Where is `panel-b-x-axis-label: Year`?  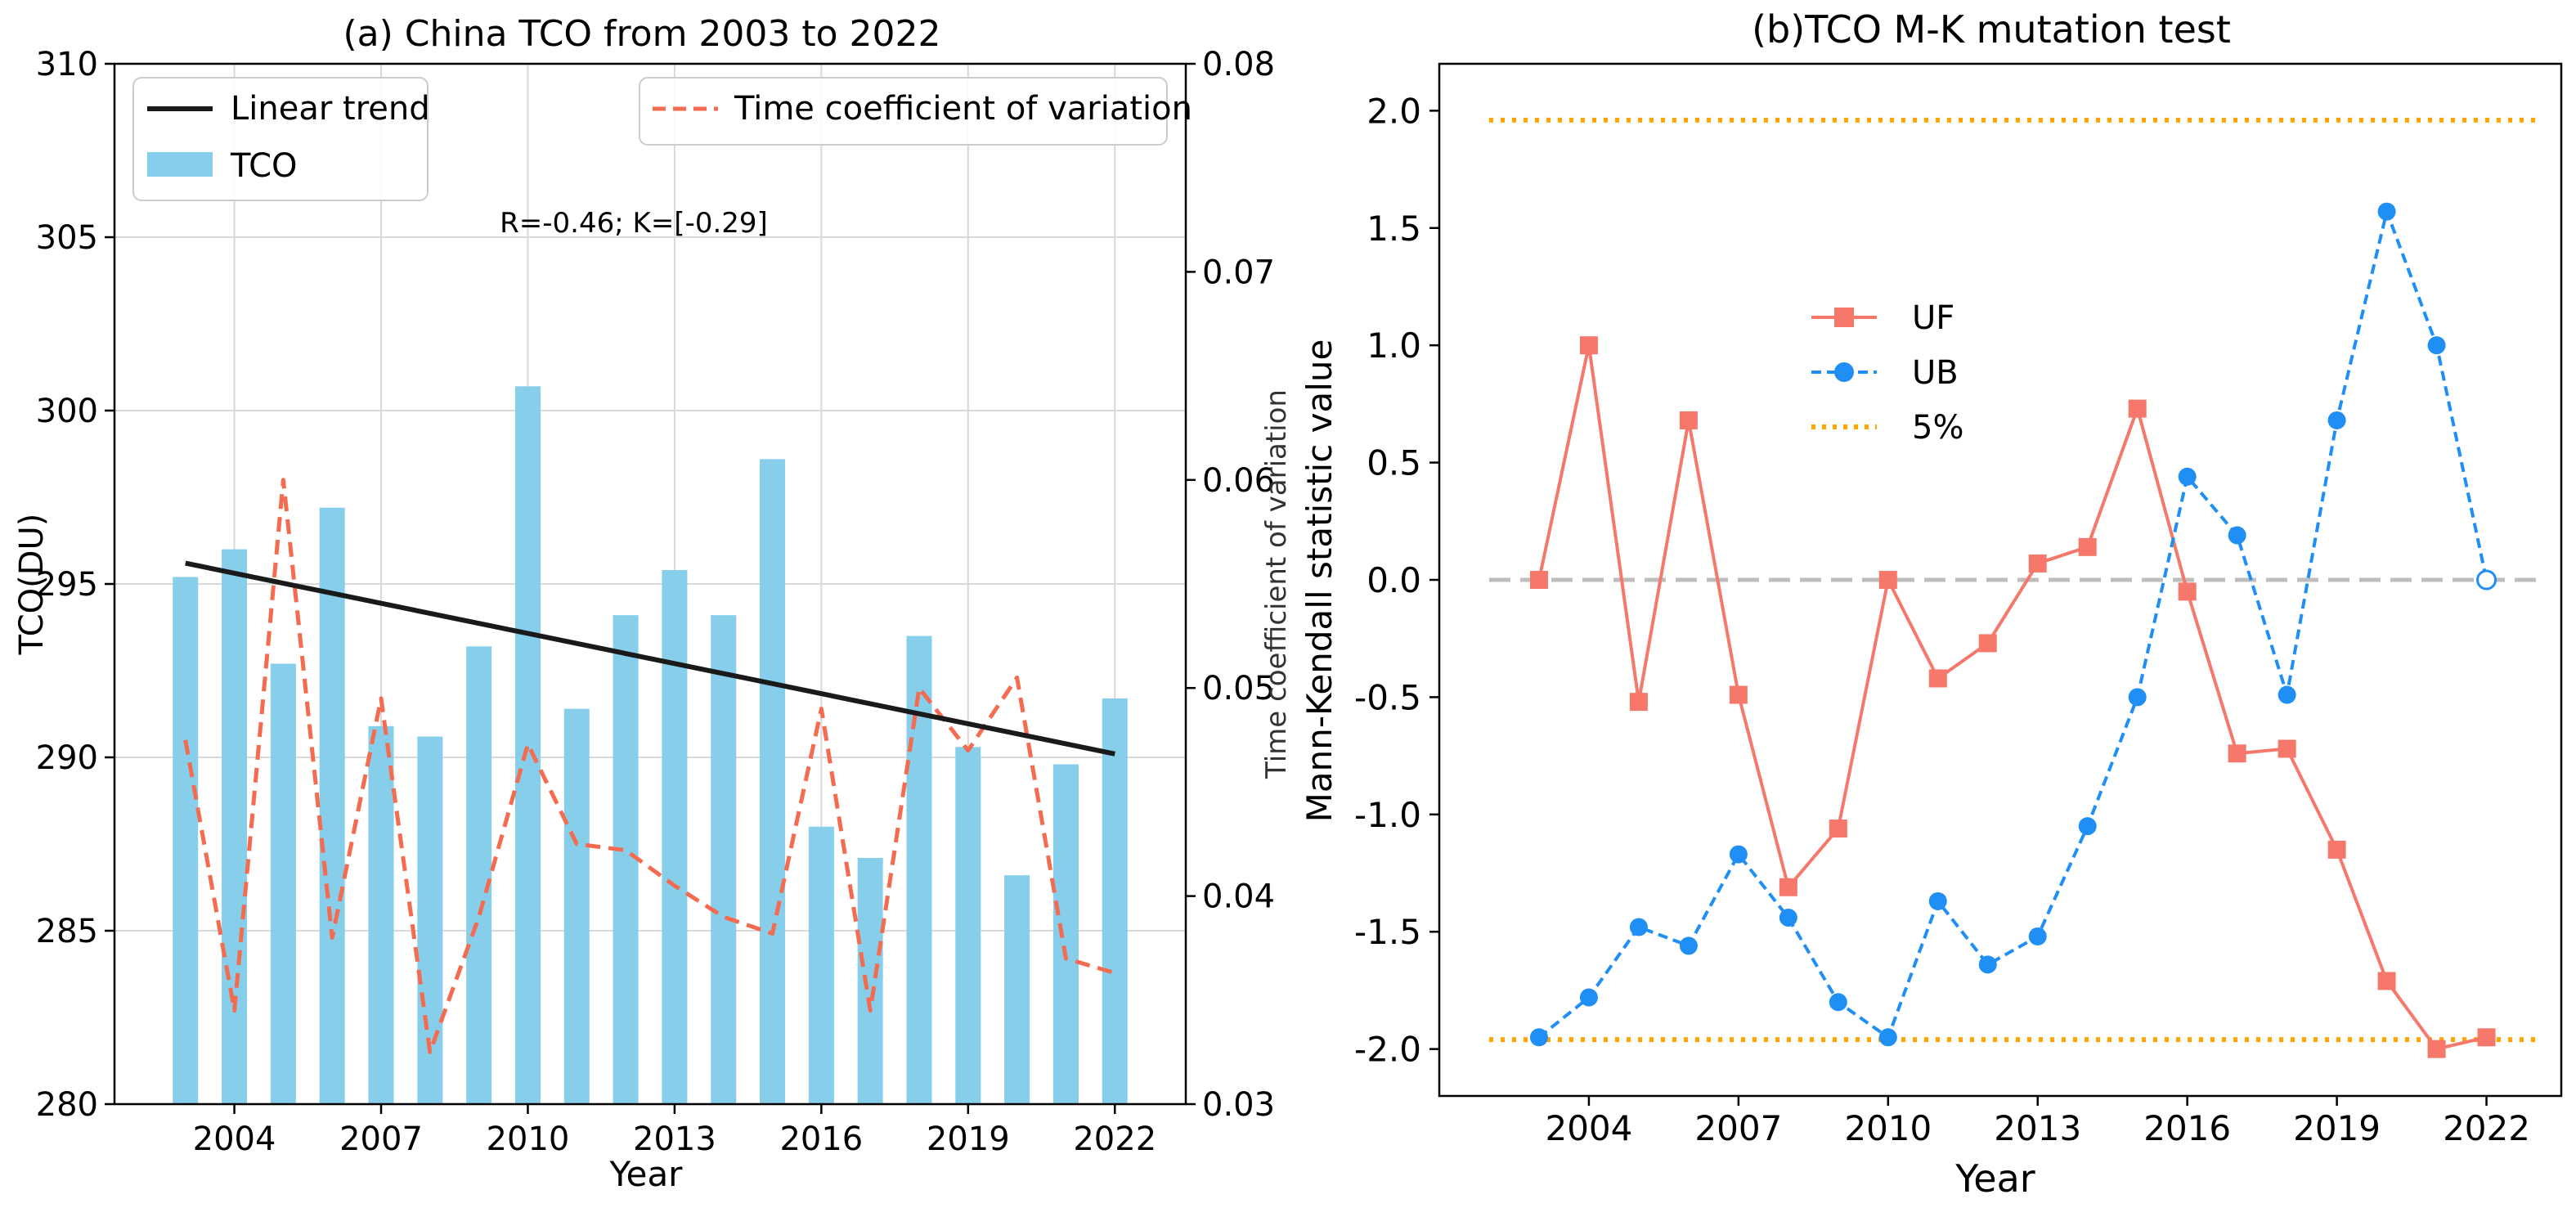
panel-b-x-axis-label: Year is located at coordinates (1994, 1178).